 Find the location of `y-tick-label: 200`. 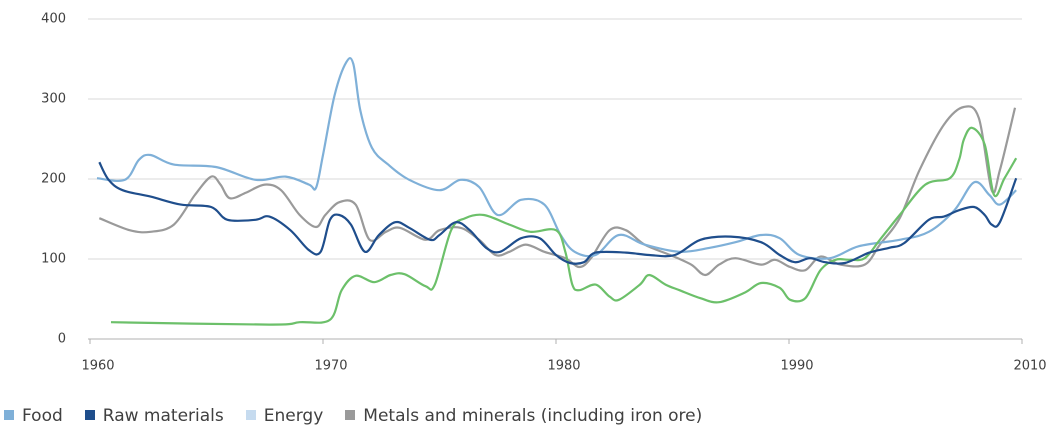

y-tick-label: 200 is located at coordinates (53, 179).